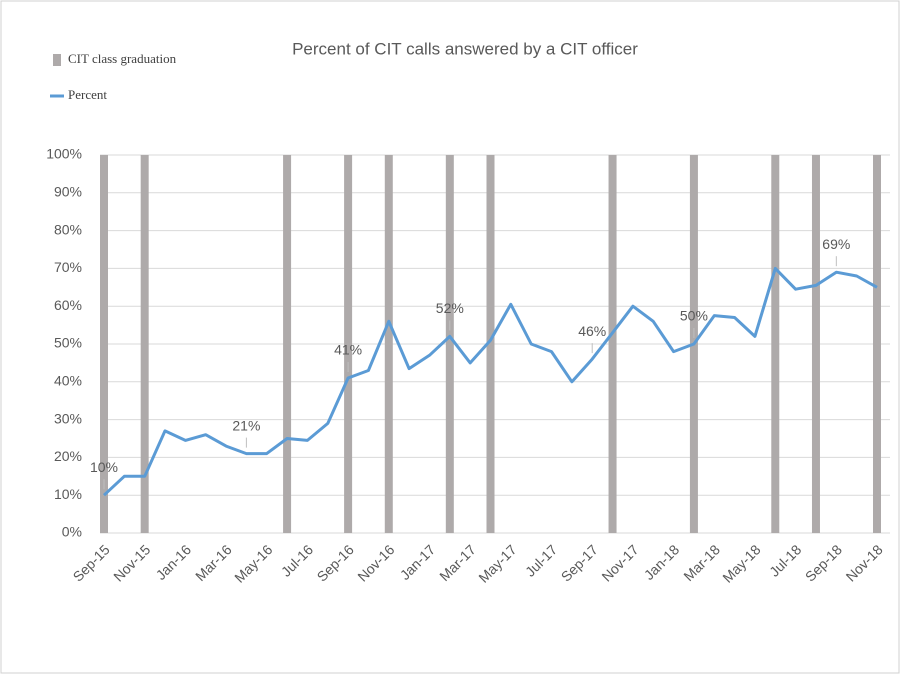 The height and width of the screenshot is (679, 907). What do you see at coordinates (87, 94) in the screenshot?
I see `legend-label: Percent` at bounding box center [87, 94].